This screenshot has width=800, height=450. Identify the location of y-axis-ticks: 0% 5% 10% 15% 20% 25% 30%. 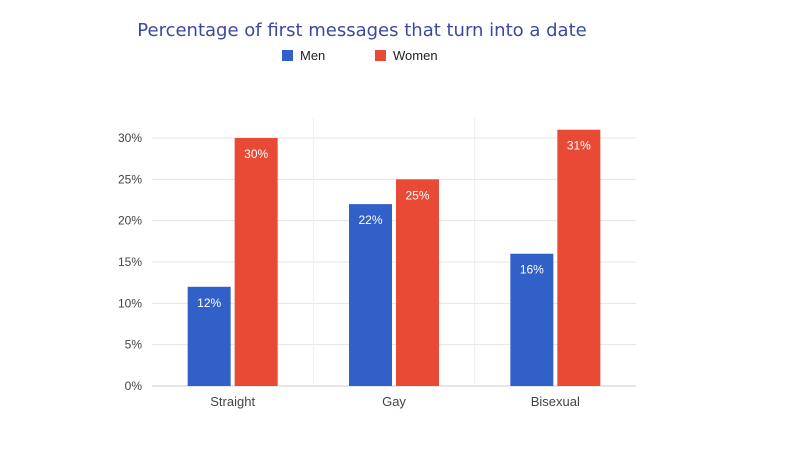
(130, 262).